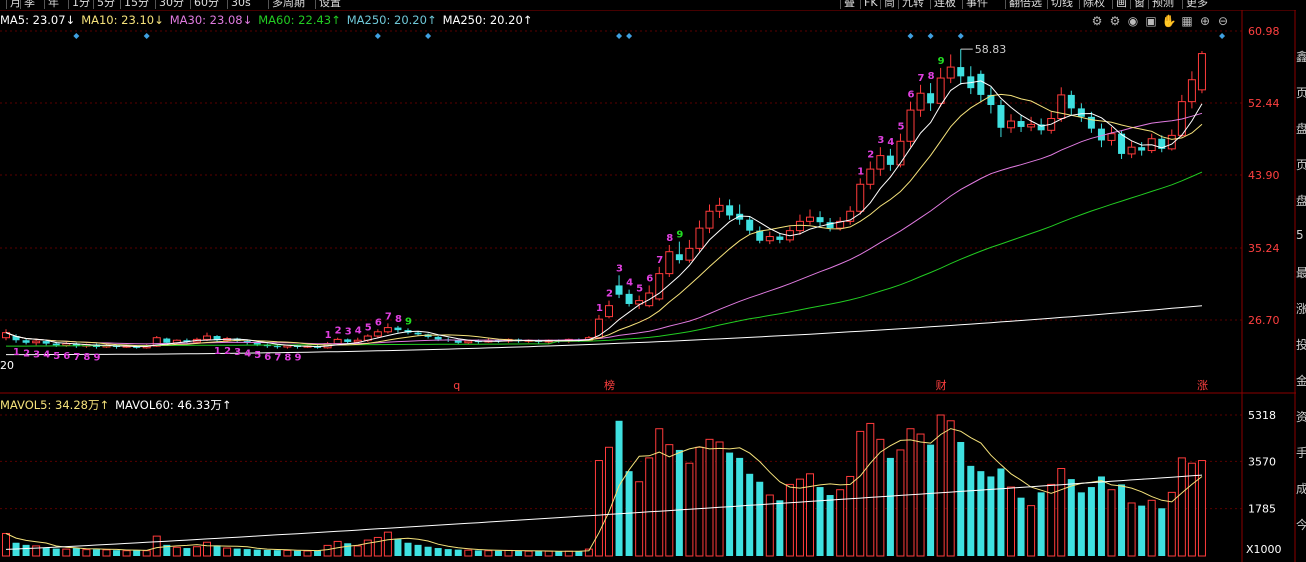 This screenshot has height=562, width=1306. Describe the element at coordinates (1300, 235) in the screenshot. I see `right-strip-label: 5` at that location.